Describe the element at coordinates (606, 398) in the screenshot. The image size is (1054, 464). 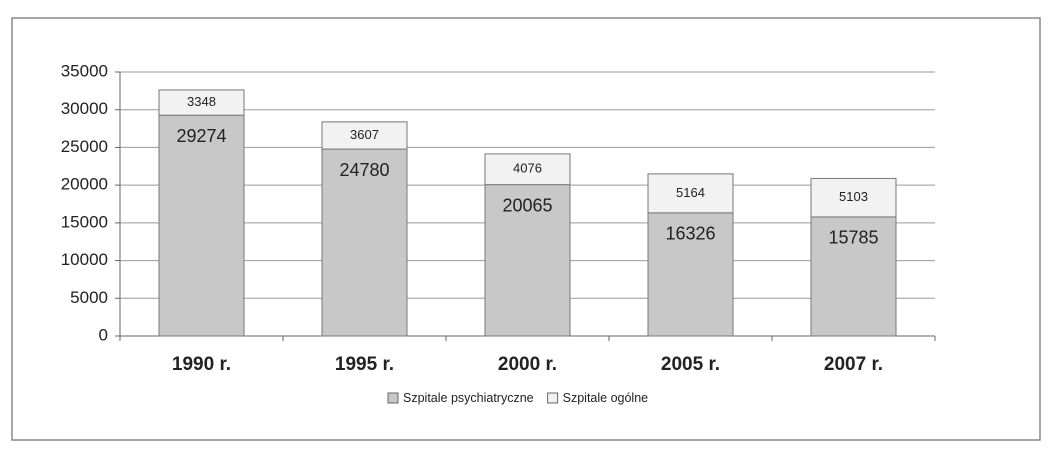
I see `legend-label: Szpitale ogólne` at that location.